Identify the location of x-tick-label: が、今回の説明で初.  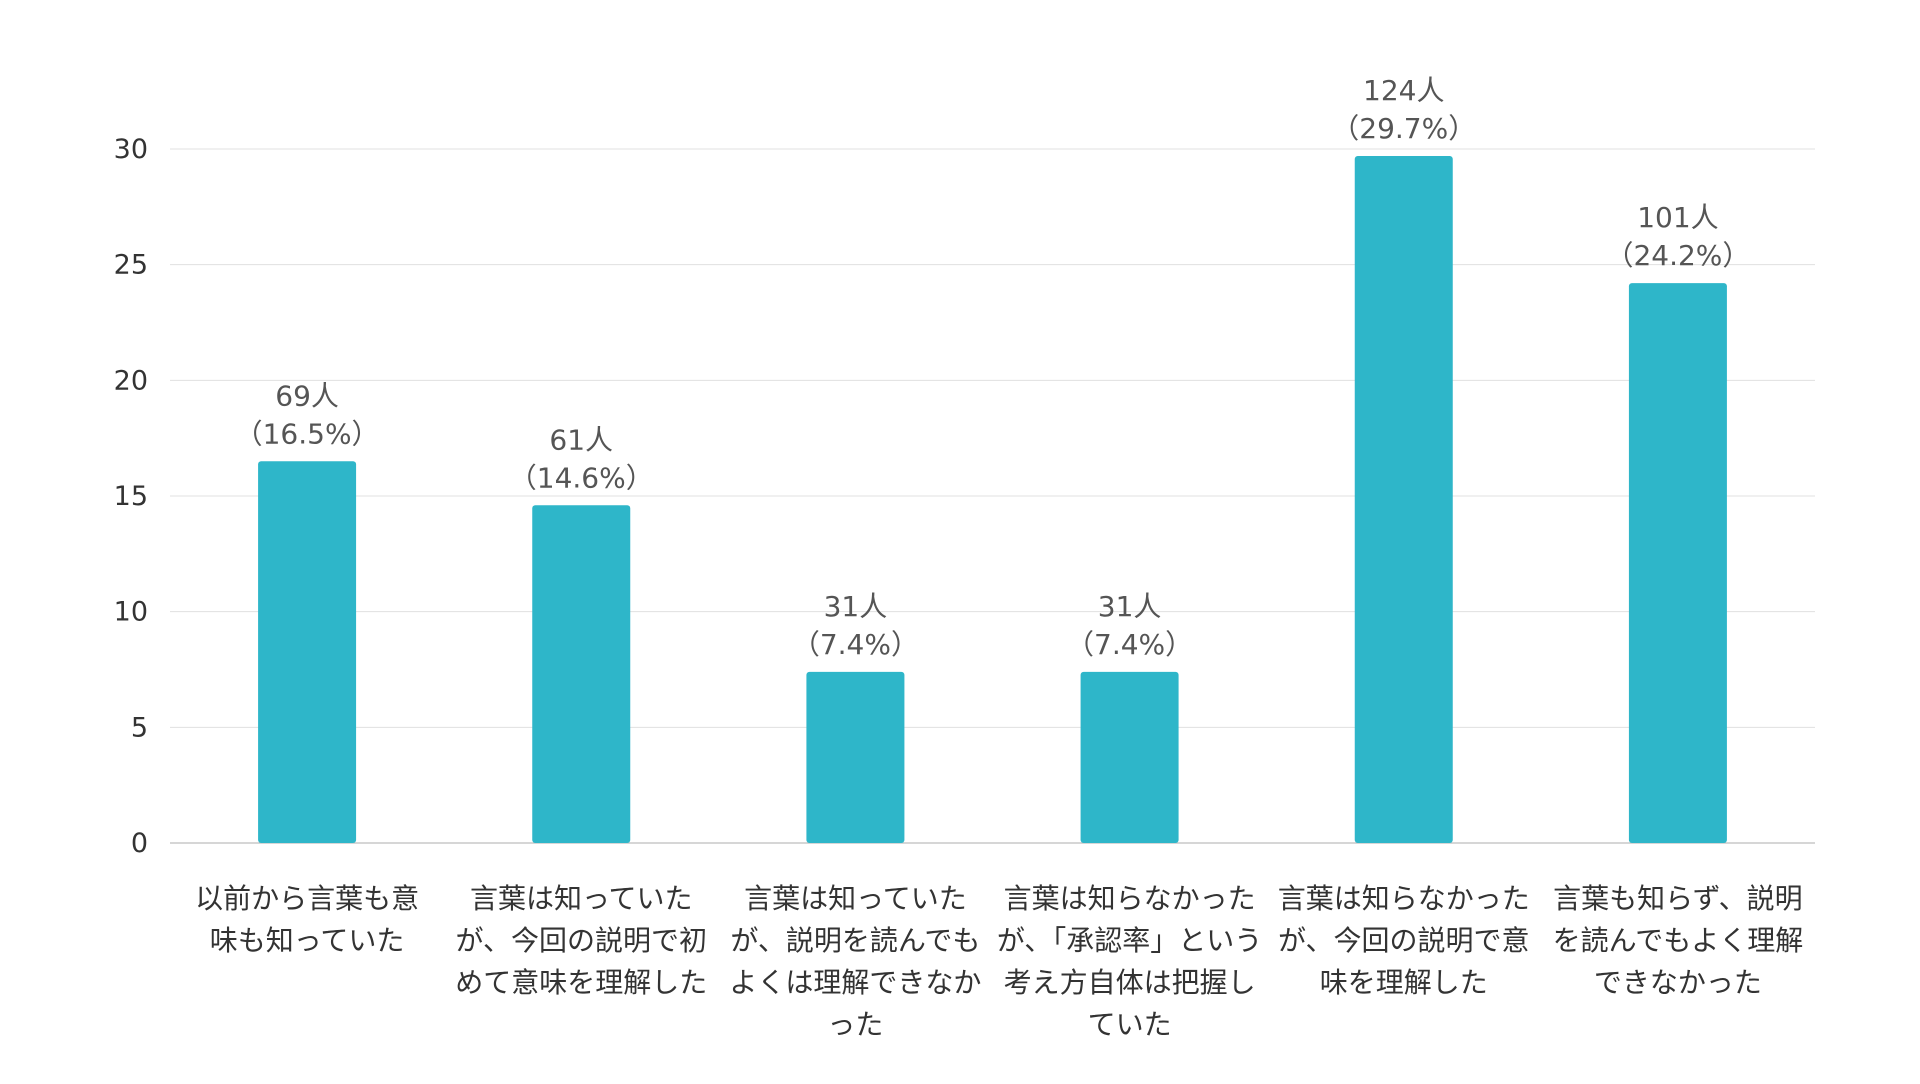
(581, 940).